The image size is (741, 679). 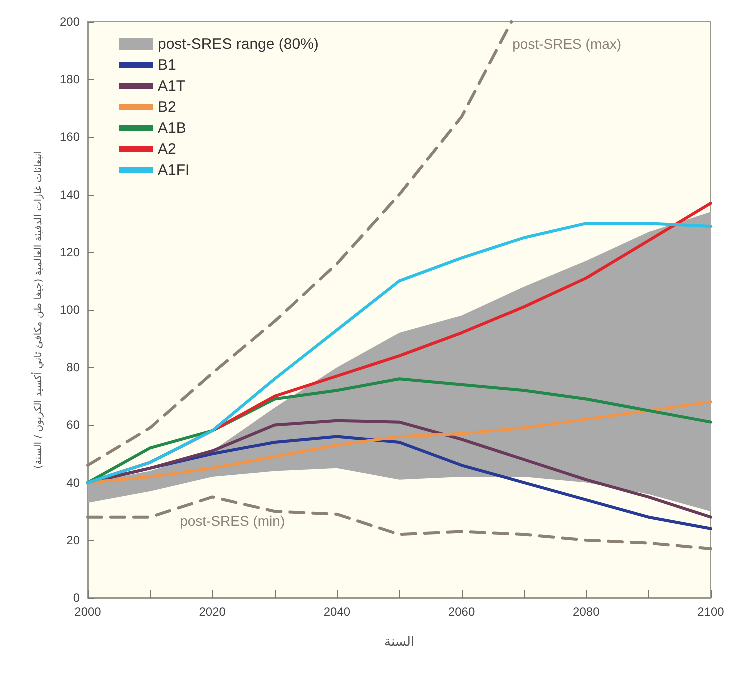 What do you see at coordinates (88, 612) in the screenshot?
I see `x-tick-label: 2000` at bounding box center [88, 612].